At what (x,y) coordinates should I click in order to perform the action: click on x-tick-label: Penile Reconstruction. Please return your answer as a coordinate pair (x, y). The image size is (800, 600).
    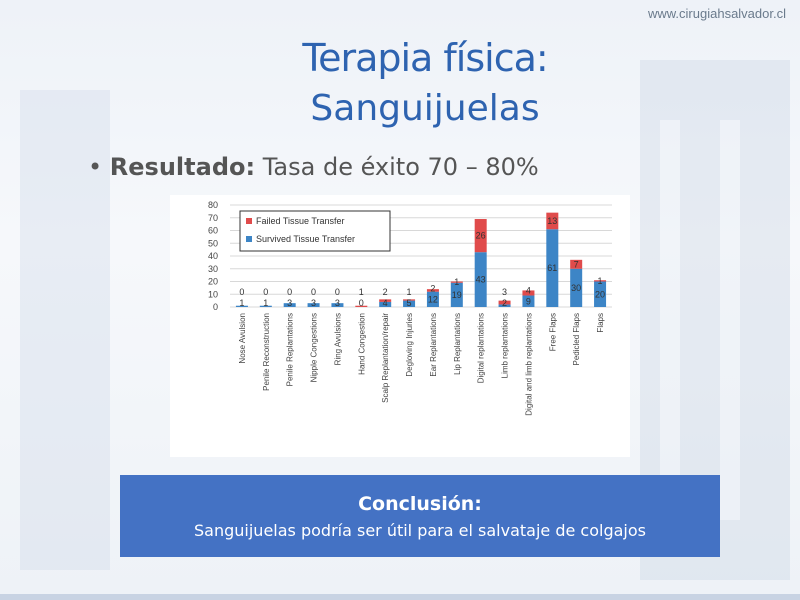
    Looking at the image, I should click on (266, 352).